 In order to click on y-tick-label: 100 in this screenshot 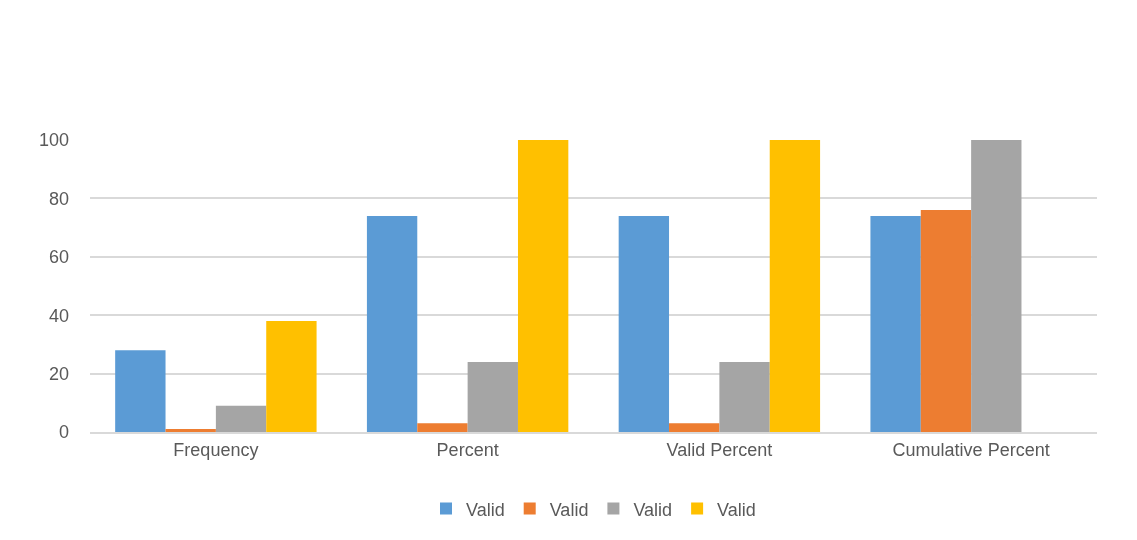, I will do `click(53, 140)`.